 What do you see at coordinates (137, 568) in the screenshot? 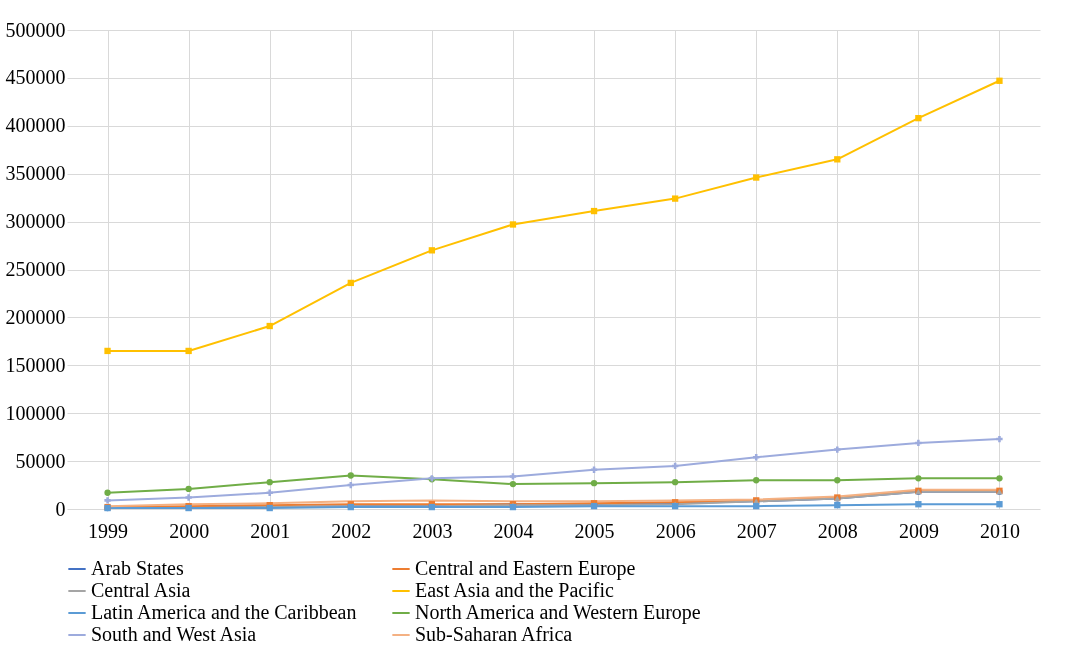
I see `legend-label: Arab States` at bounding box center [137, 568].